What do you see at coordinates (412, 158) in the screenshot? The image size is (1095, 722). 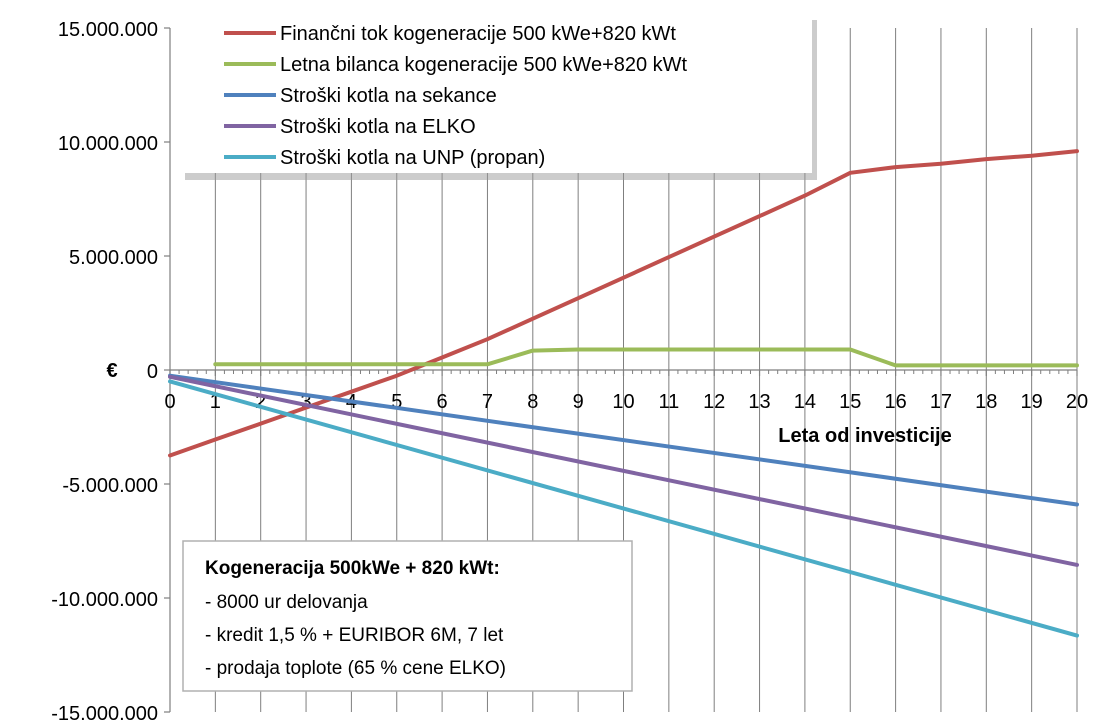 I see `legend-label-5: Stroški kotla na UNP (propan)` at bounding box center [412, 158].